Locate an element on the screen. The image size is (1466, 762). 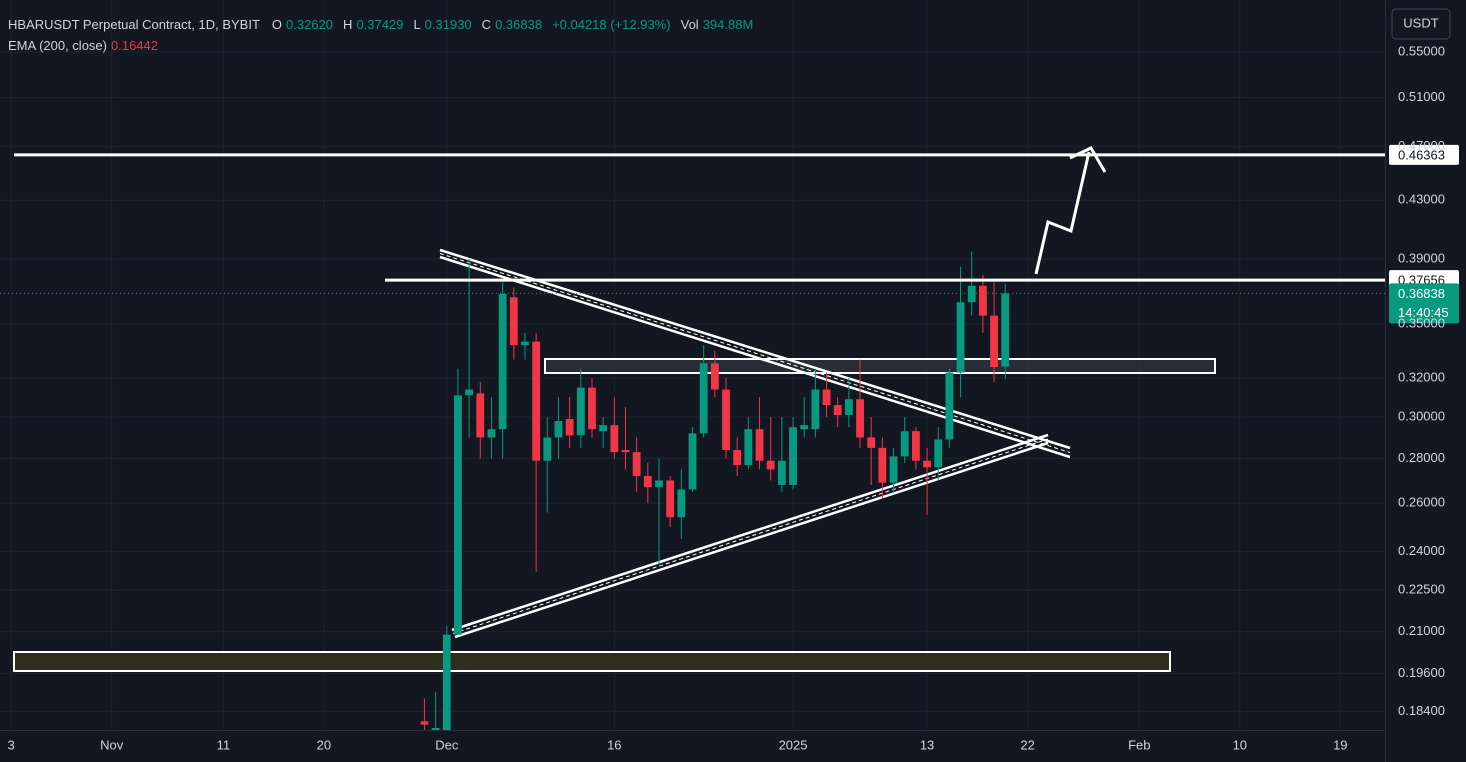
currency-box is located at coordinates (1421, 24).